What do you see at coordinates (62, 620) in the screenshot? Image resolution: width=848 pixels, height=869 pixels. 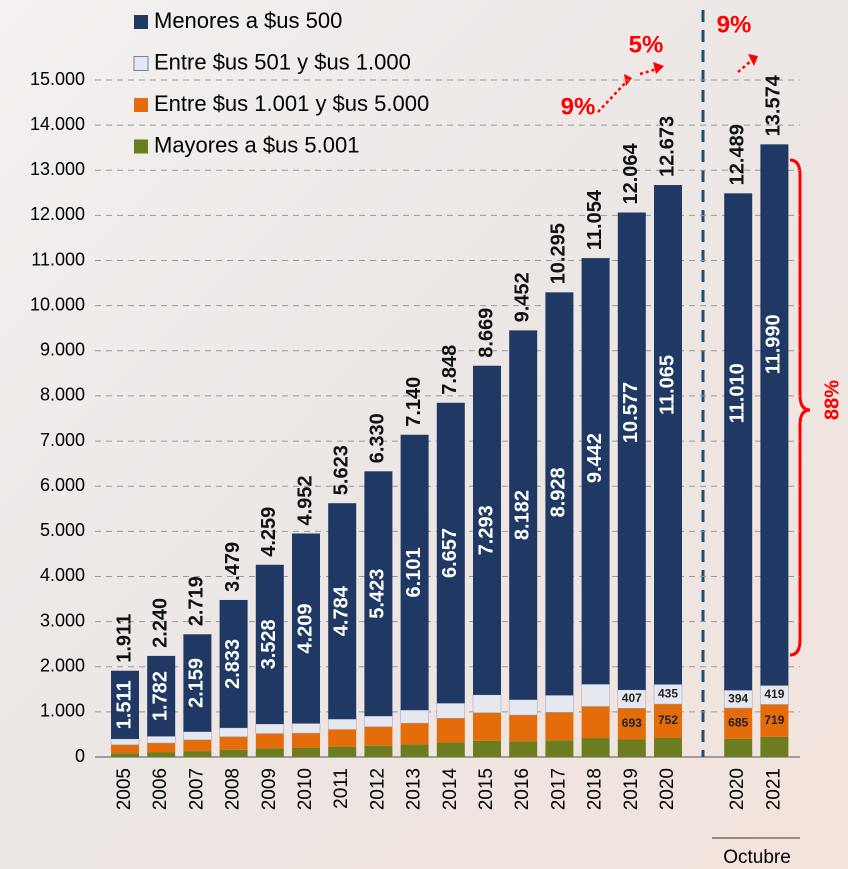 I see `y-tick-label: 3.000` at bounding box center [62, 620].